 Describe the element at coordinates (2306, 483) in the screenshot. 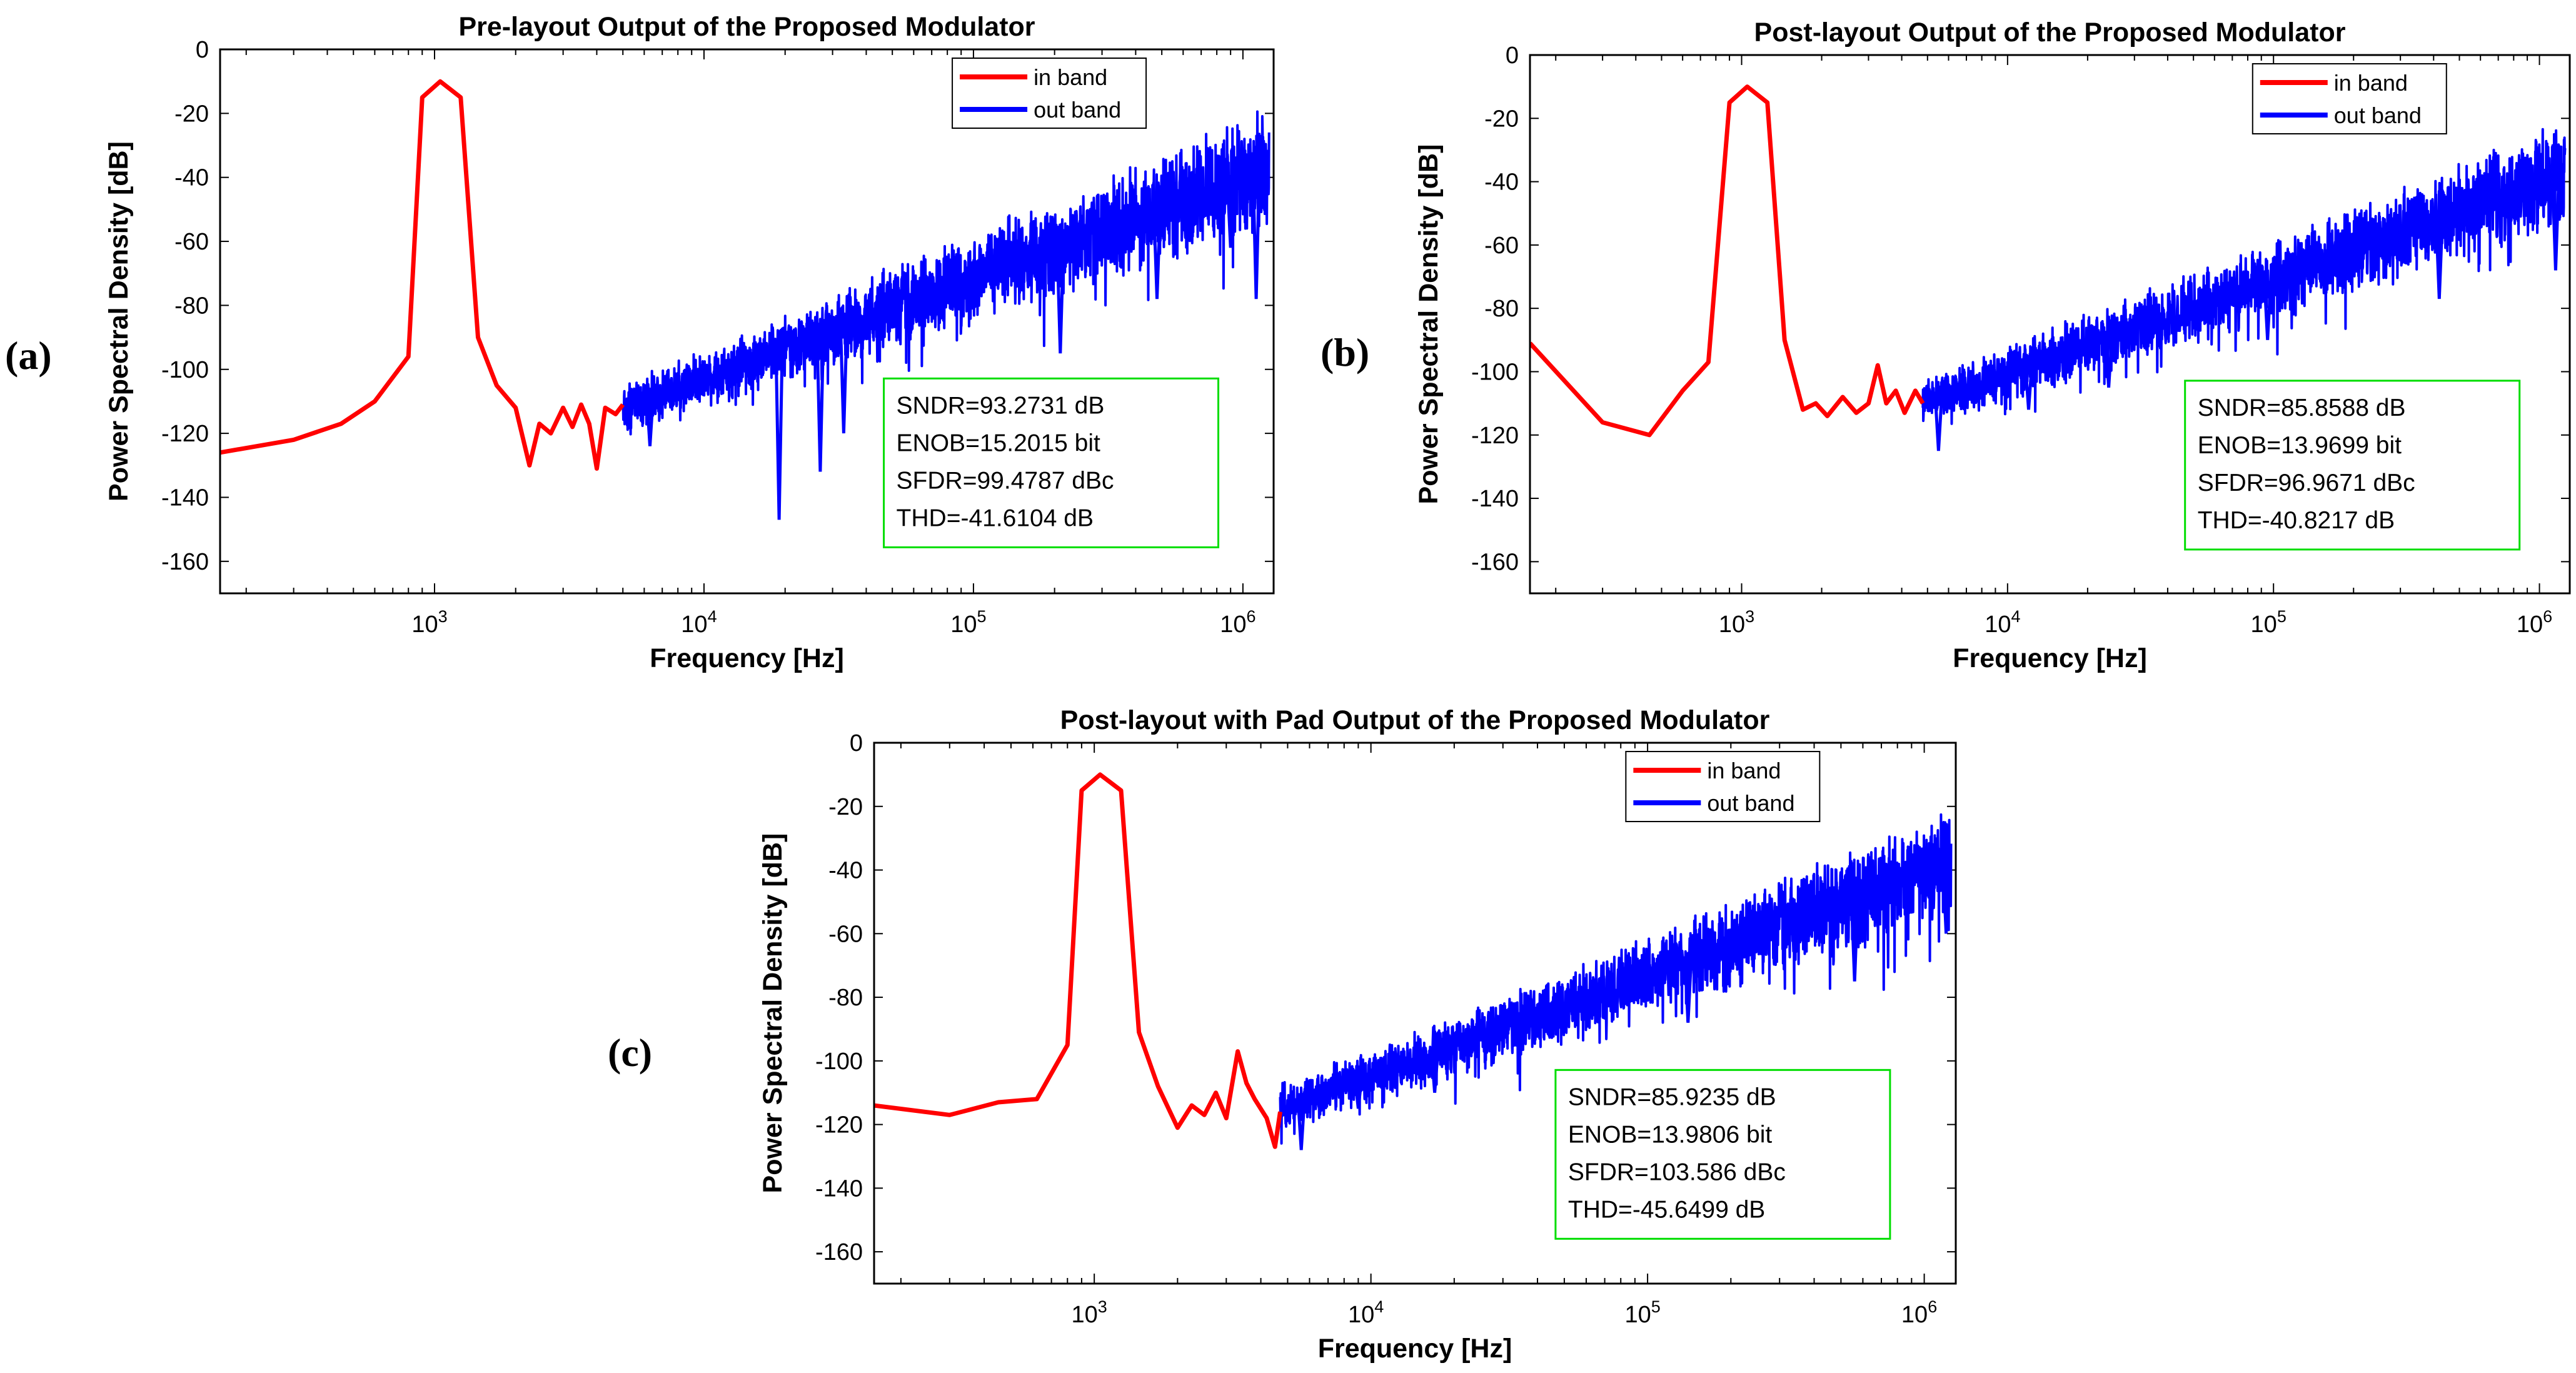

I see `stats-line: SFDR=96.9671 dBc` at that location.